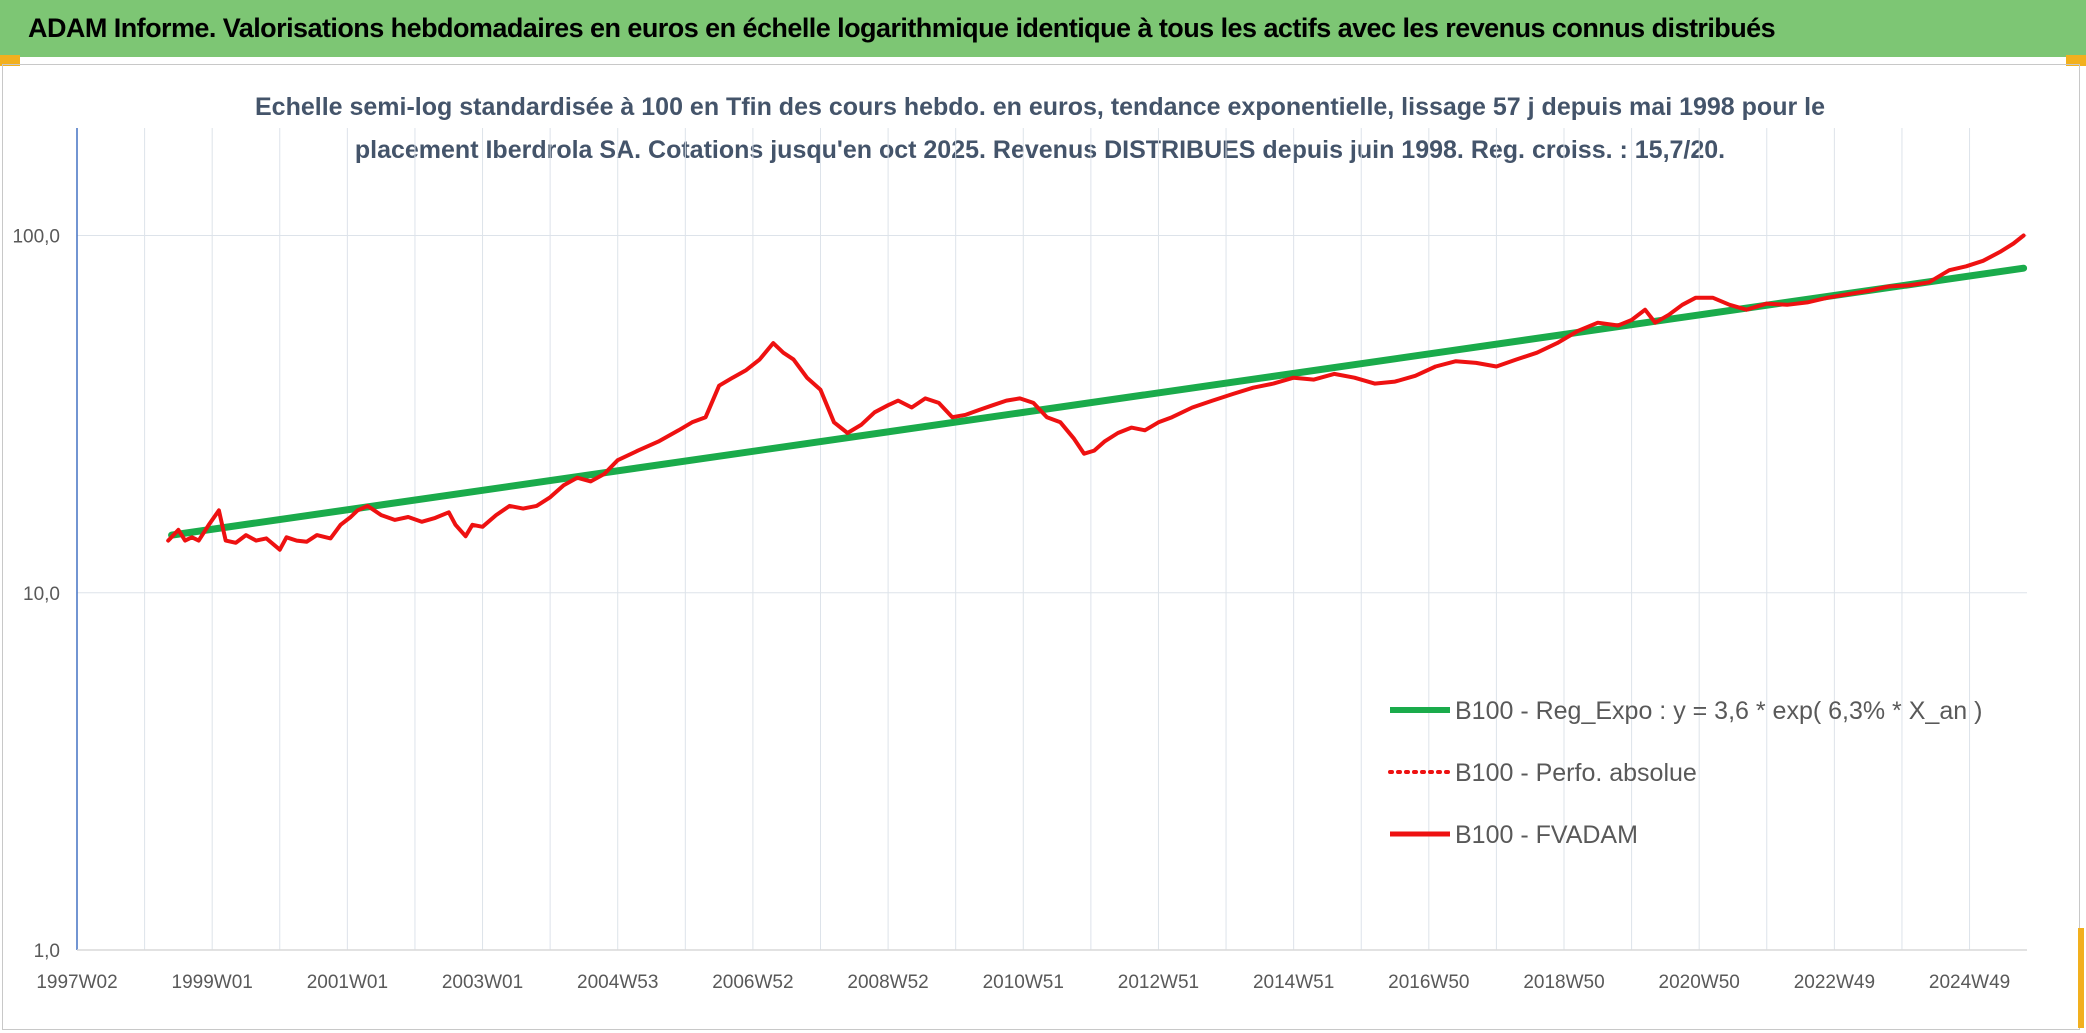 The height and width of the screenshot is (1033, 2086). Describe the element at coordinates (10, 60) in the screenshot. I see `corner-accent-left` at that location.